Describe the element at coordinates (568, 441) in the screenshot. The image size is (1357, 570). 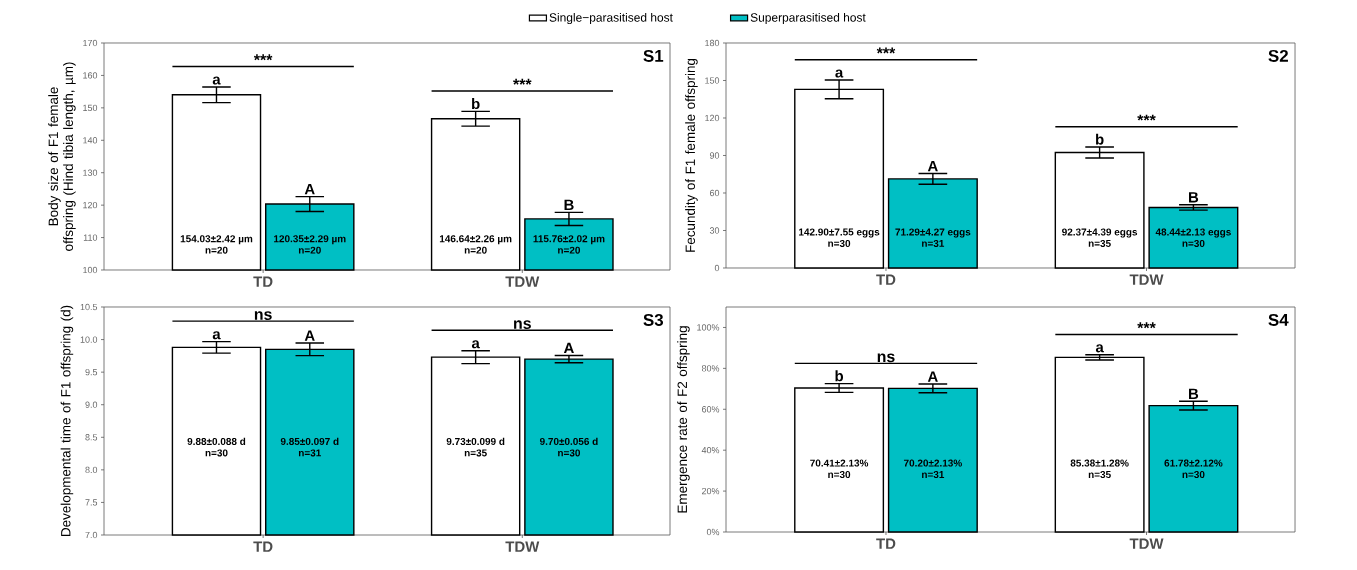
I see `data-label: 9.70±0.056 d` at that location.